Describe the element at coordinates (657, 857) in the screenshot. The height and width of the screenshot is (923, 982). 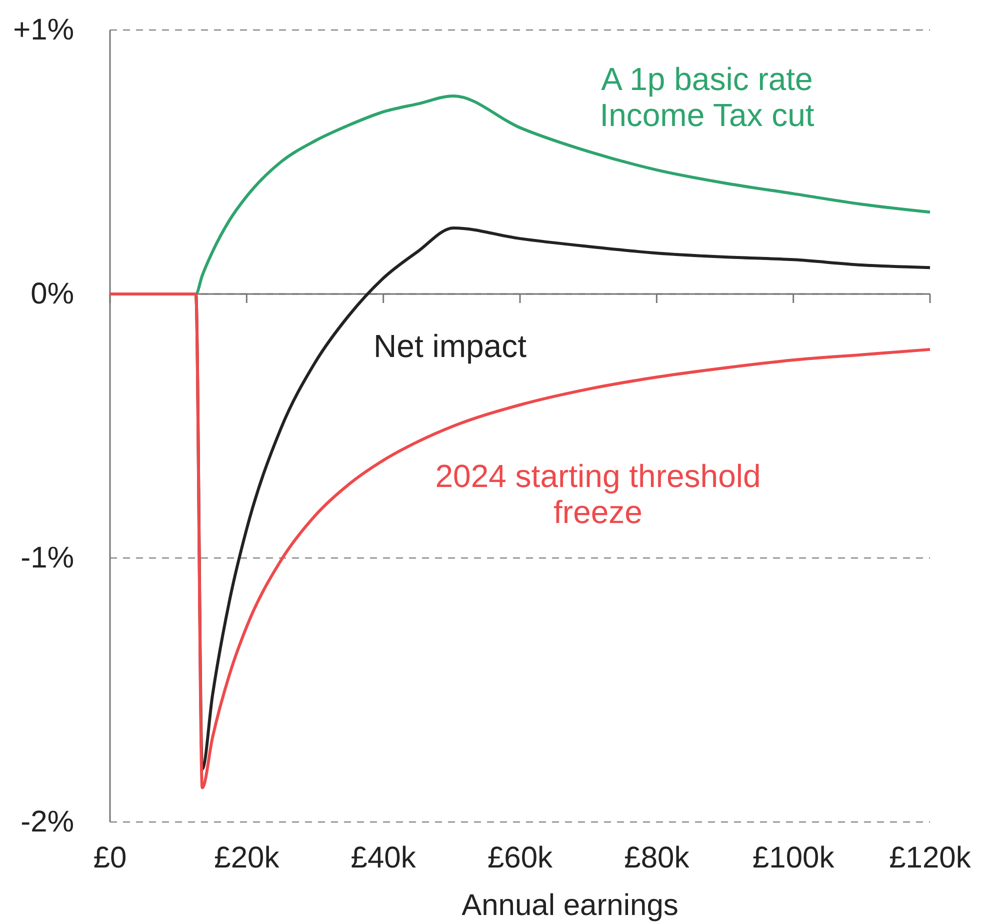
I see `x-tick-label: £80k` at that location.